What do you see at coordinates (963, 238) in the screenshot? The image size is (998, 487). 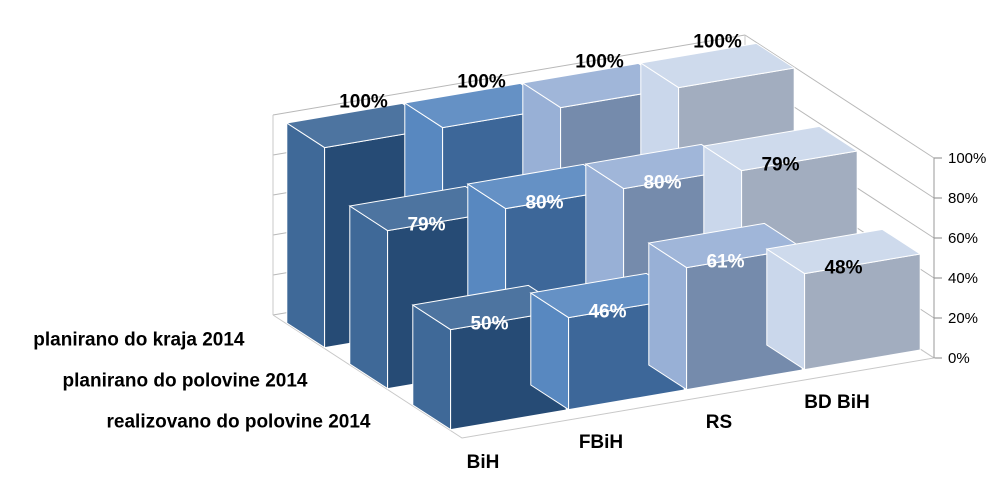 I see `y-tick-label: 60%` at bounding box center [963, 238].